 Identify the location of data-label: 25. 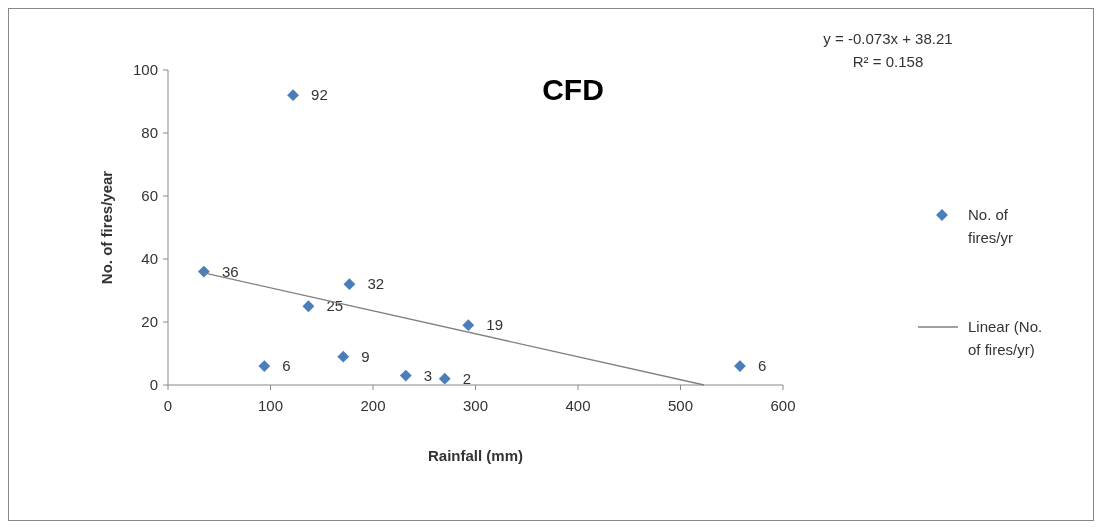
(335, 306).